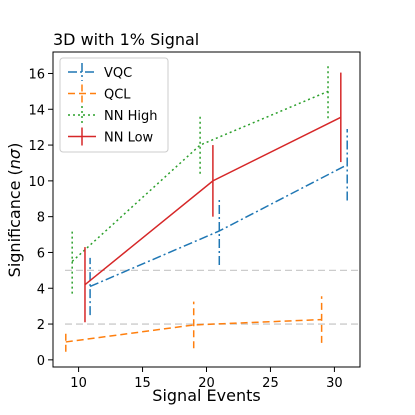  I want to click on legend-item-qcl: QCL, so click(99, 93).